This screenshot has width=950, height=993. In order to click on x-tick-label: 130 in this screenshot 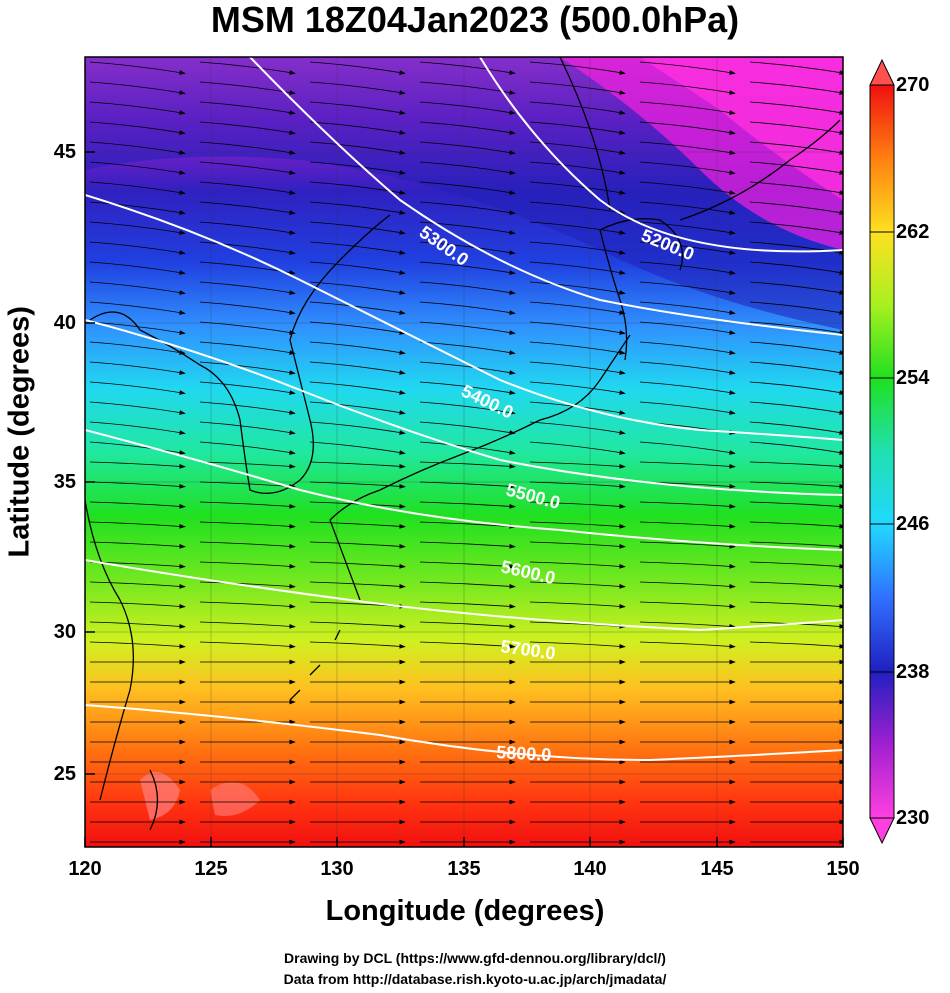, I will do `click(337, 869)`.